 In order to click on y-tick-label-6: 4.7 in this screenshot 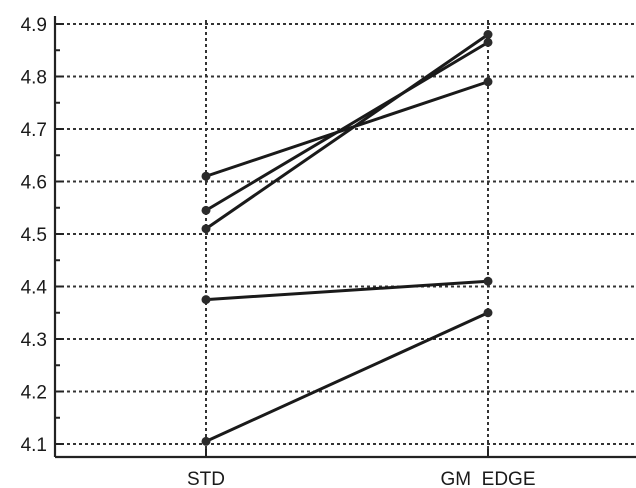, I will do `click(34, 130)`.